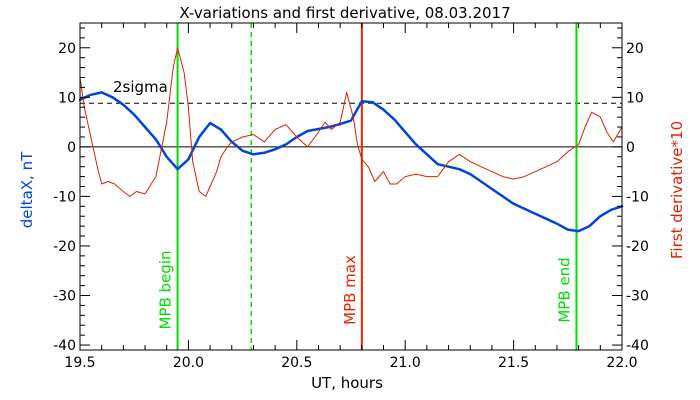  I want to click on vline-label-2: MPB max, so click(350, 290).